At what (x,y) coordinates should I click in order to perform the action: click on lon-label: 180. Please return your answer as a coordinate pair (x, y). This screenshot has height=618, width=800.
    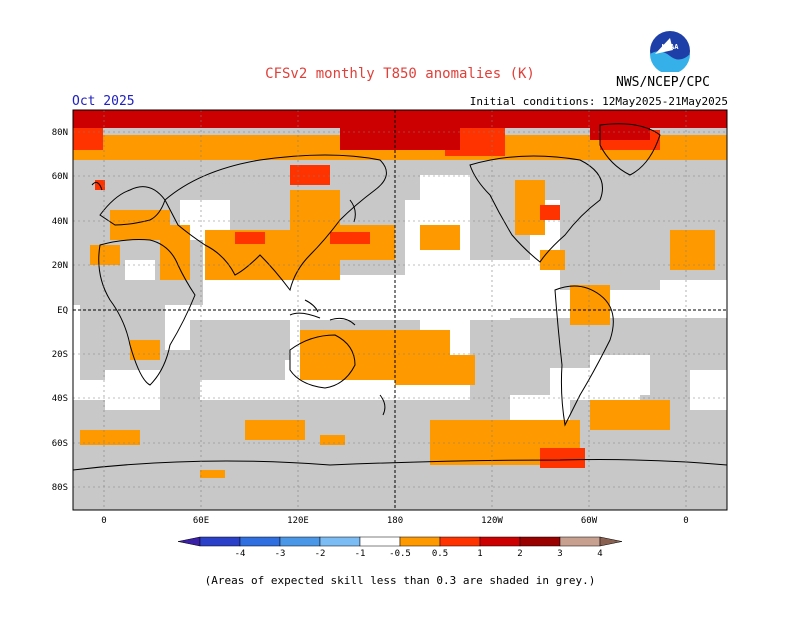
    Looking at the image, I should click on (395, 521).